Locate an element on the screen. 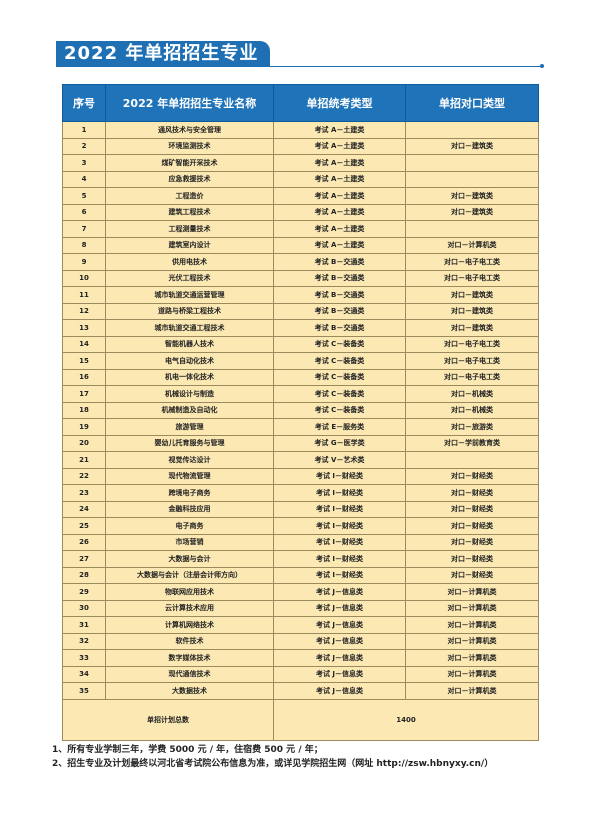 This screenshot has height=813, width=600. cell-index: 35 is located at coordinates (84, 691).